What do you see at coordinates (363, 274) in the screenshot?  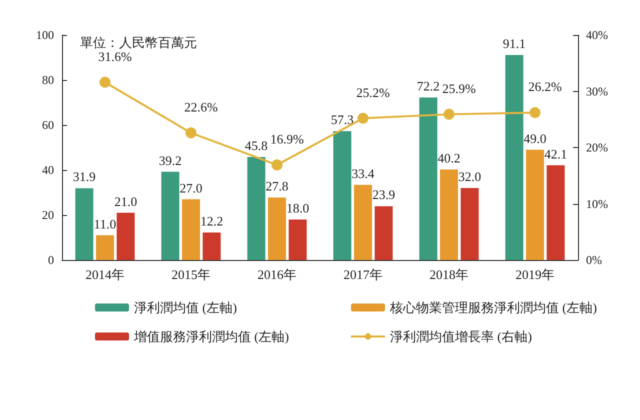 I see `x-tick-label: 2017年` at bounding box center [363, 274].